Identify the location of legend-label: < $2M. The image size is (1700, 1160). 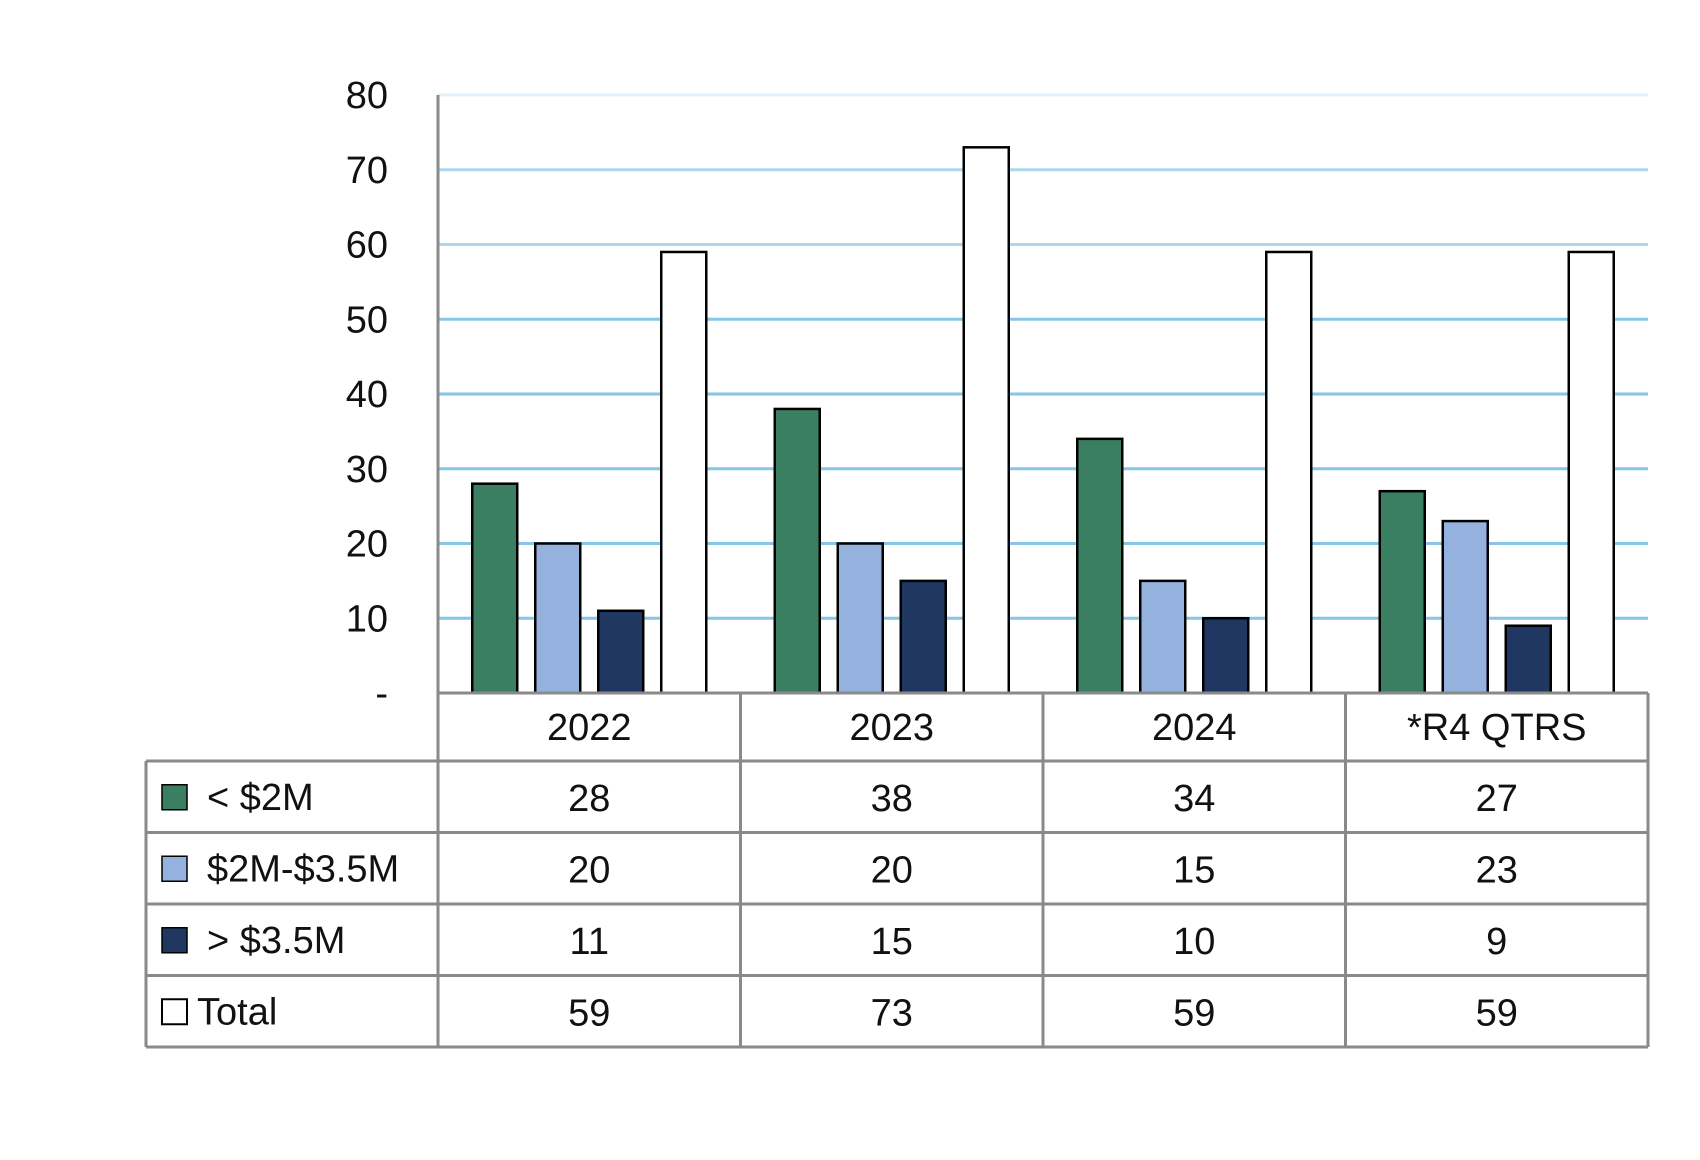
(260, 798).